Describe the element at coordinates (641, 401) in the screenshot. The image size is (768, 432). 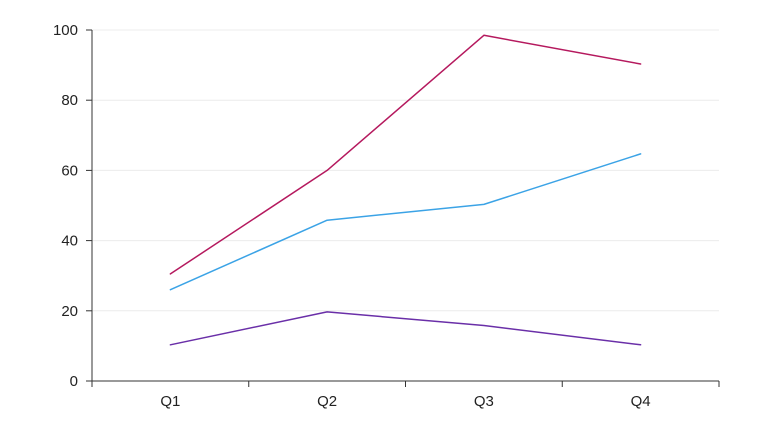
I see `x-tick-label: Q4` at that location.